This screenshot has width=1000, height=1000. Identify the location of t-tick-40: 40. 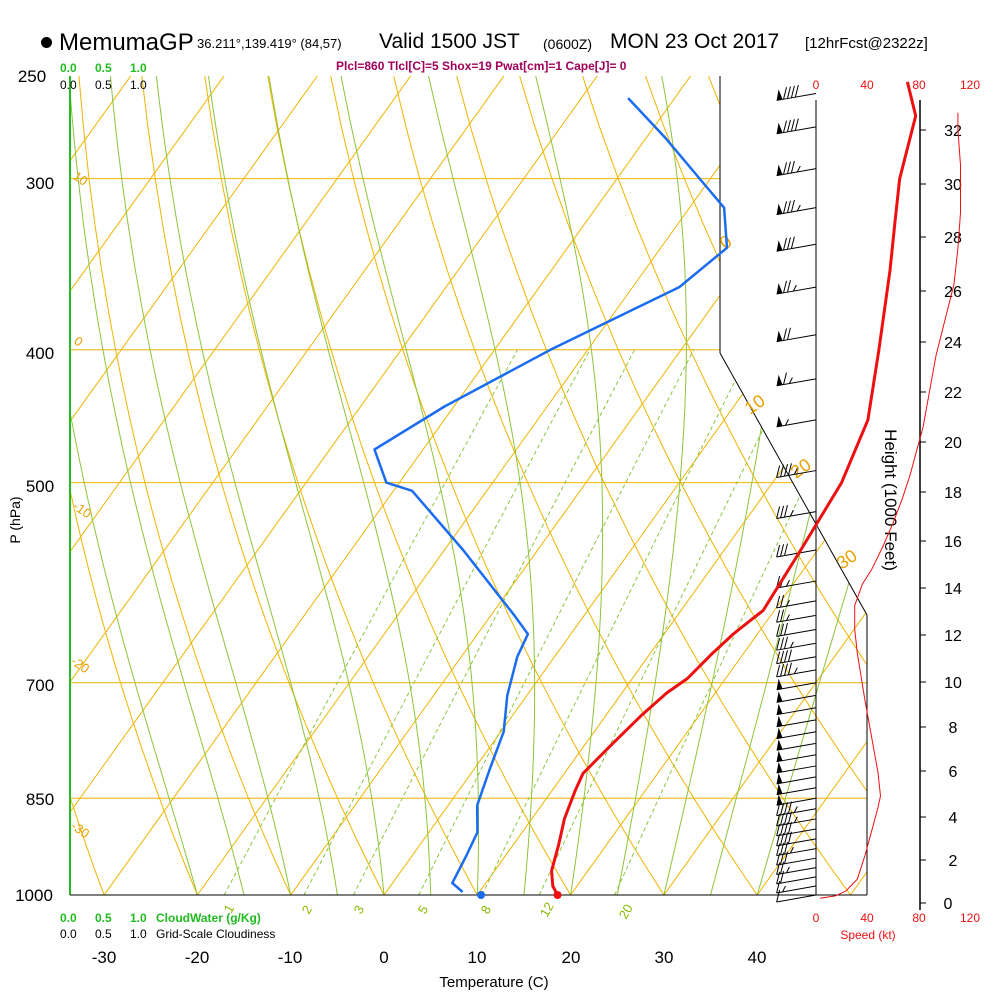
(757, 957).